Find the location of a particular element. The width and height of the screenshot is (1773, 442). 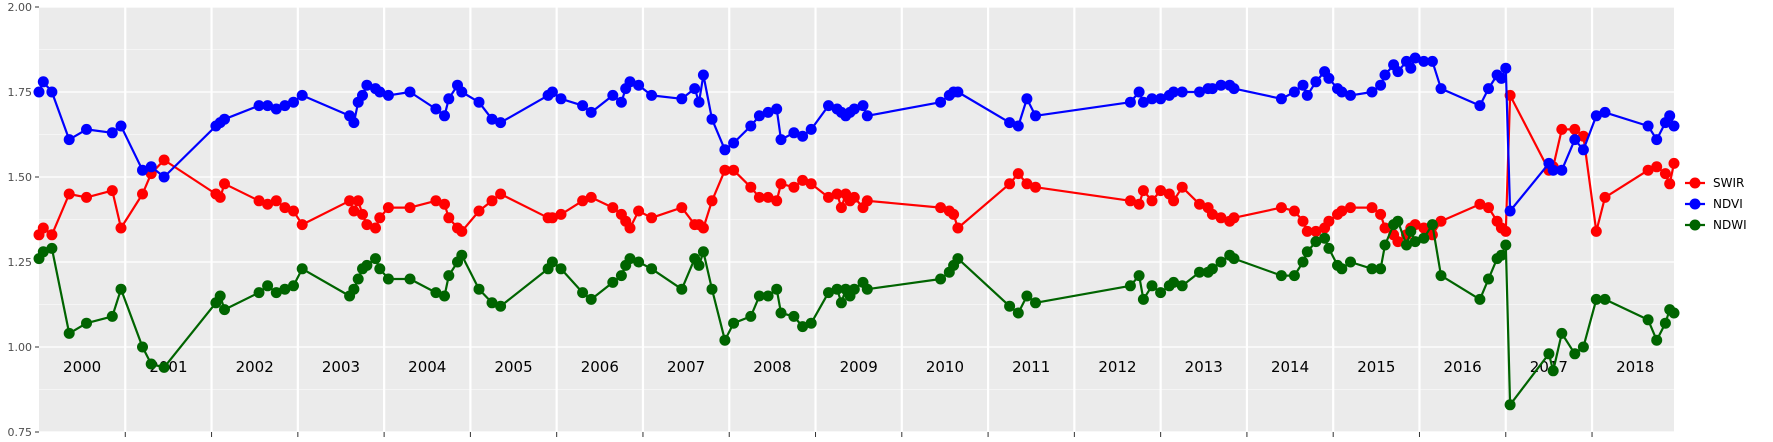

year-label: 2013 is located at coordinates (1204, 367).